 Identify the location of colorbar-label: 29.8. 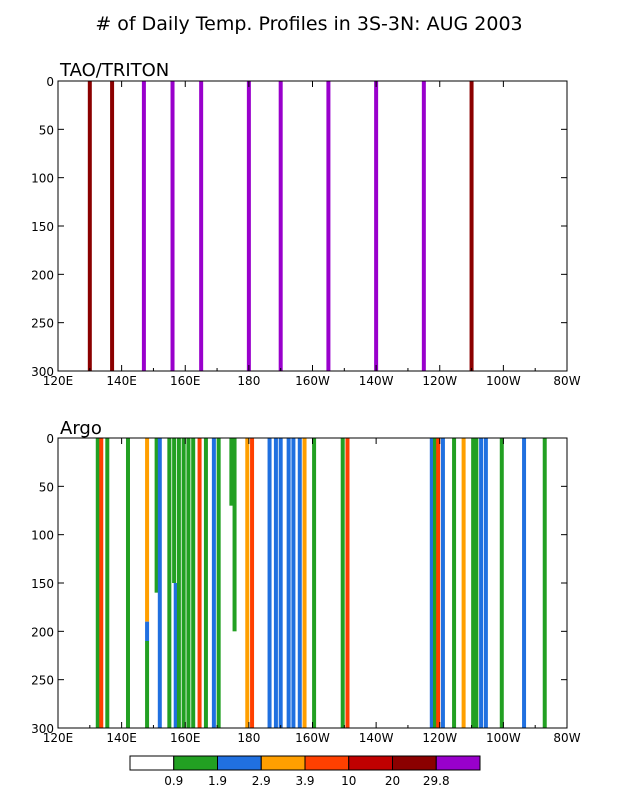
(436, 781).